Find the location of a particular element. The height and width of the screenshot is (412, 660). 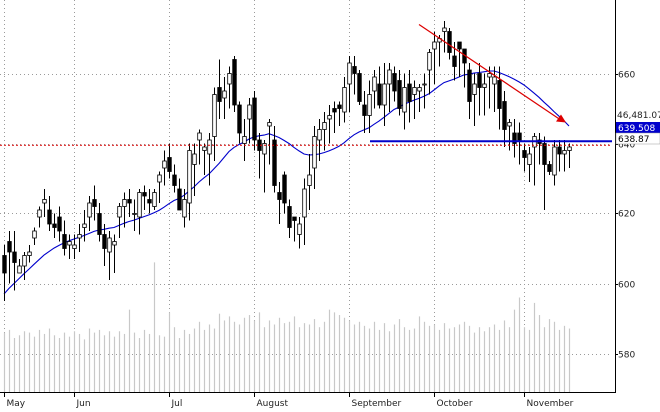

x-tick-label: November is located at coordinates (550, 404).